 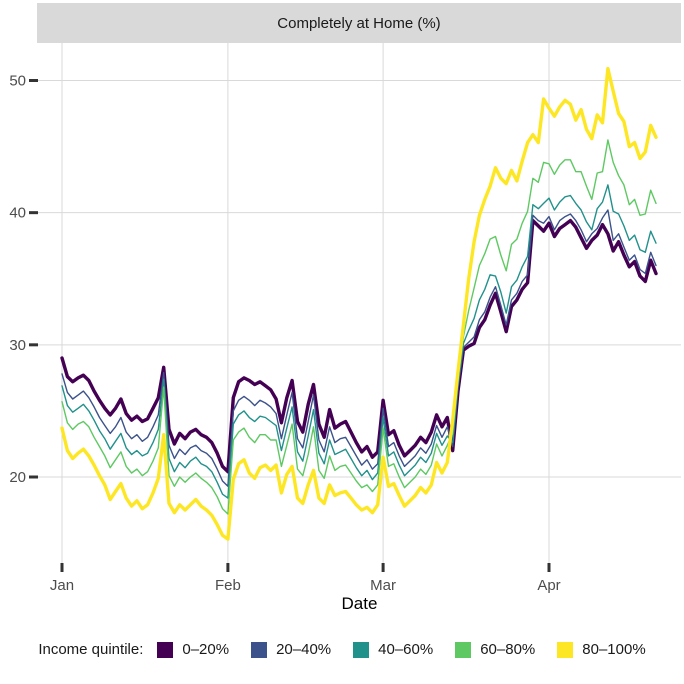 What do you see at coordinates (17, 345) in the screenshot?
I see `y-tick-label: 30` at bounding box center [17, 345].